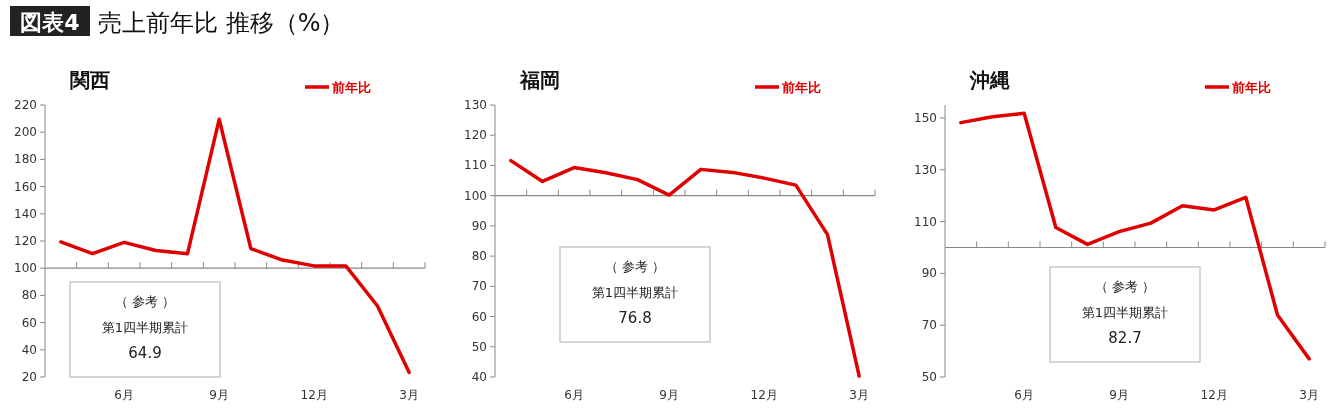 The height and width of the screenshot is (419, 1340). Describe the element at coordinates (25, 186) in the screenshot. I see `y-tick-label: 160` at that location.